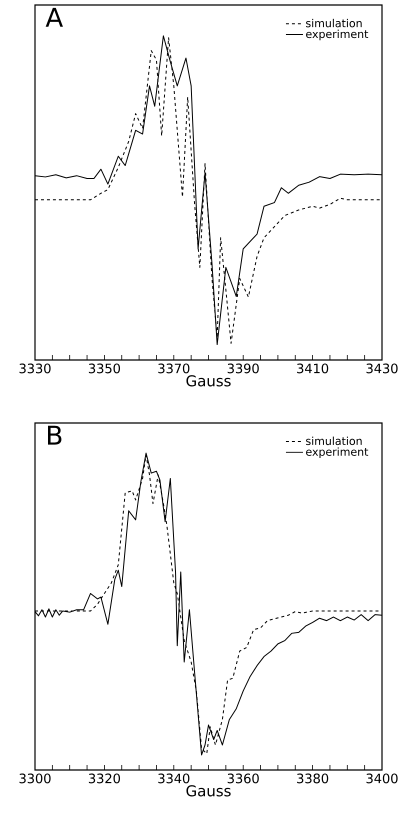 Image resolution: width=403 pixels, height=819 pixels. What do you see at coordinates (382, 369) in the screenshot?
I see `x-tick-label: 3430` at bounding box center [382, 369].